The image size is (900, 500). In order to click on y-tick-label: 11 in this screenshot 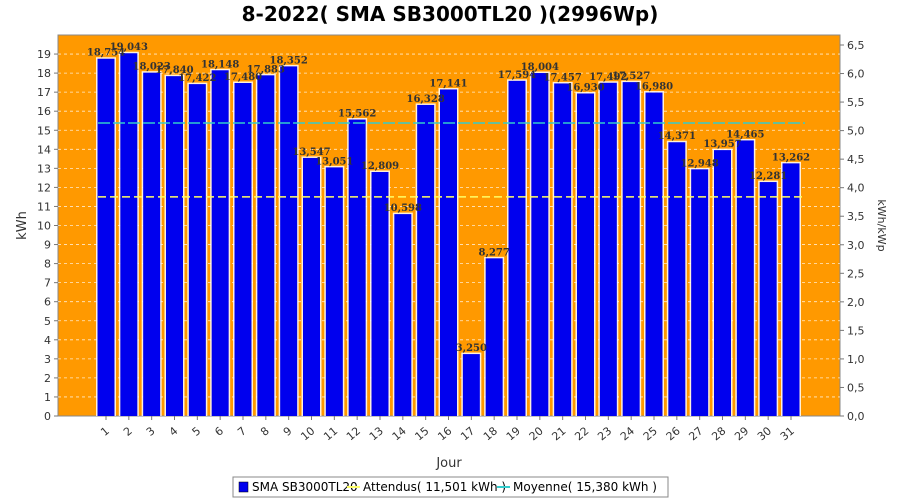, I will do `click(44, 206)`.